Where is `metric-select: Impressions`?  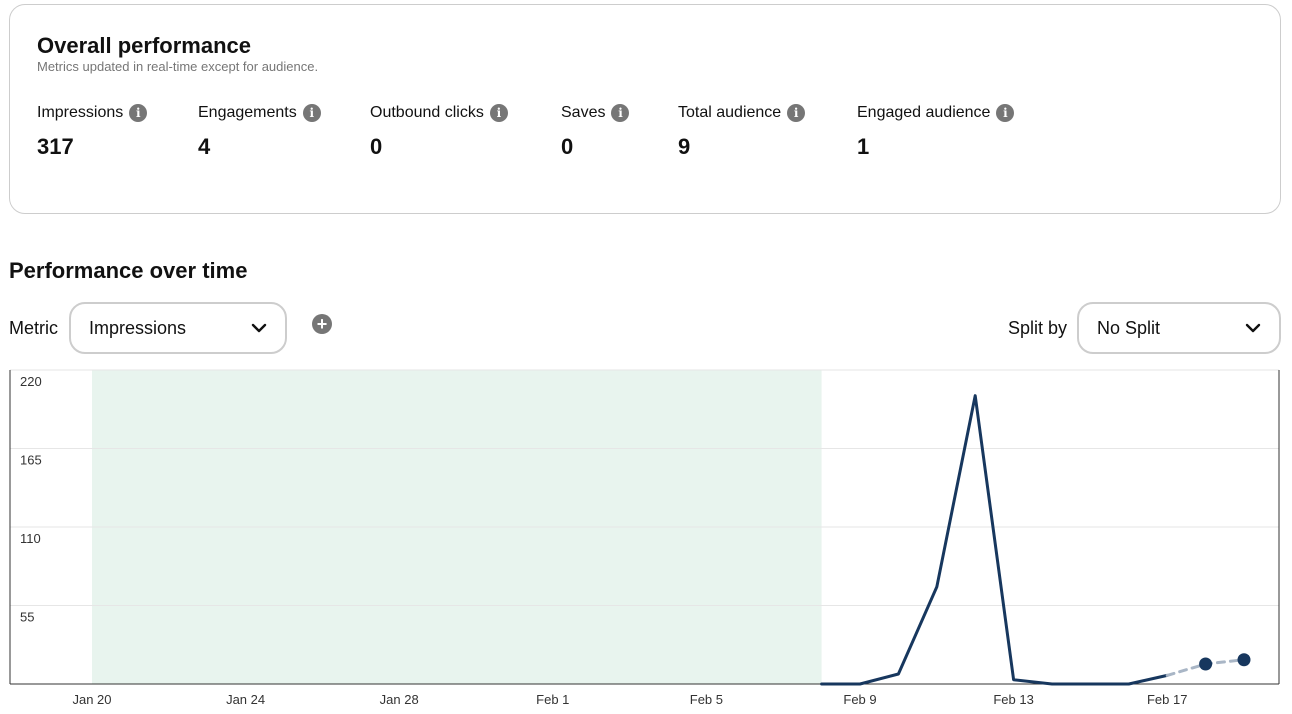
metric-select: Impressions is located at coordinates (178, 328).